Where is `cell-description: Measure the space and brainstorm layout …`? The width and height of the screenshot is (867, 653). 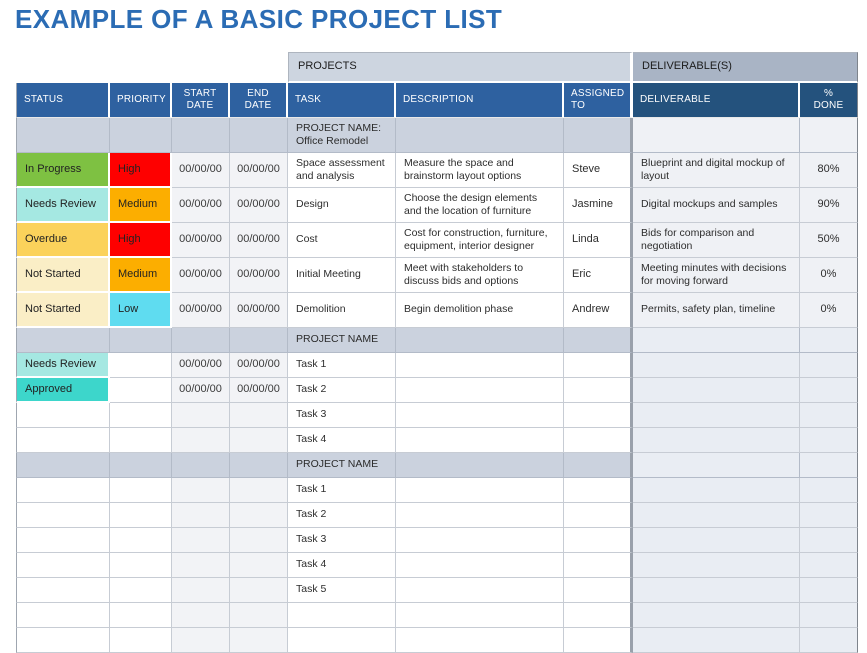 cell-description: Measure the space and brainstorm layout … is located at coordinates (480, 170).